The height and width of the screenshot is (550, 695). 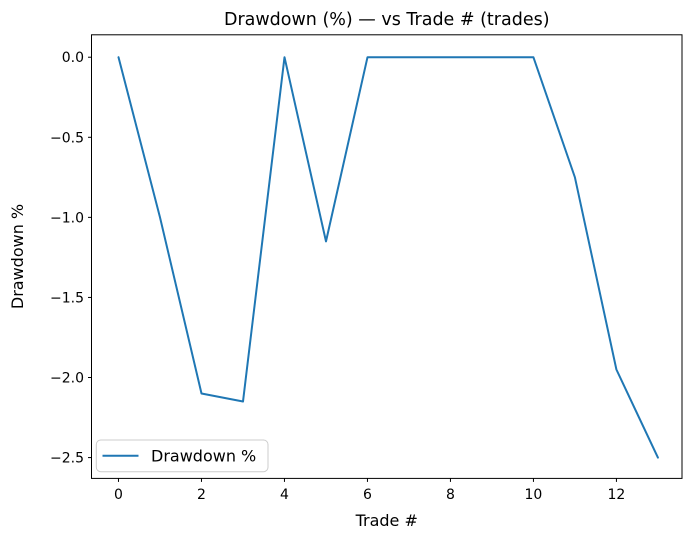 I want to click on legend-label: Drawdown %, so click(x=203, y=456).